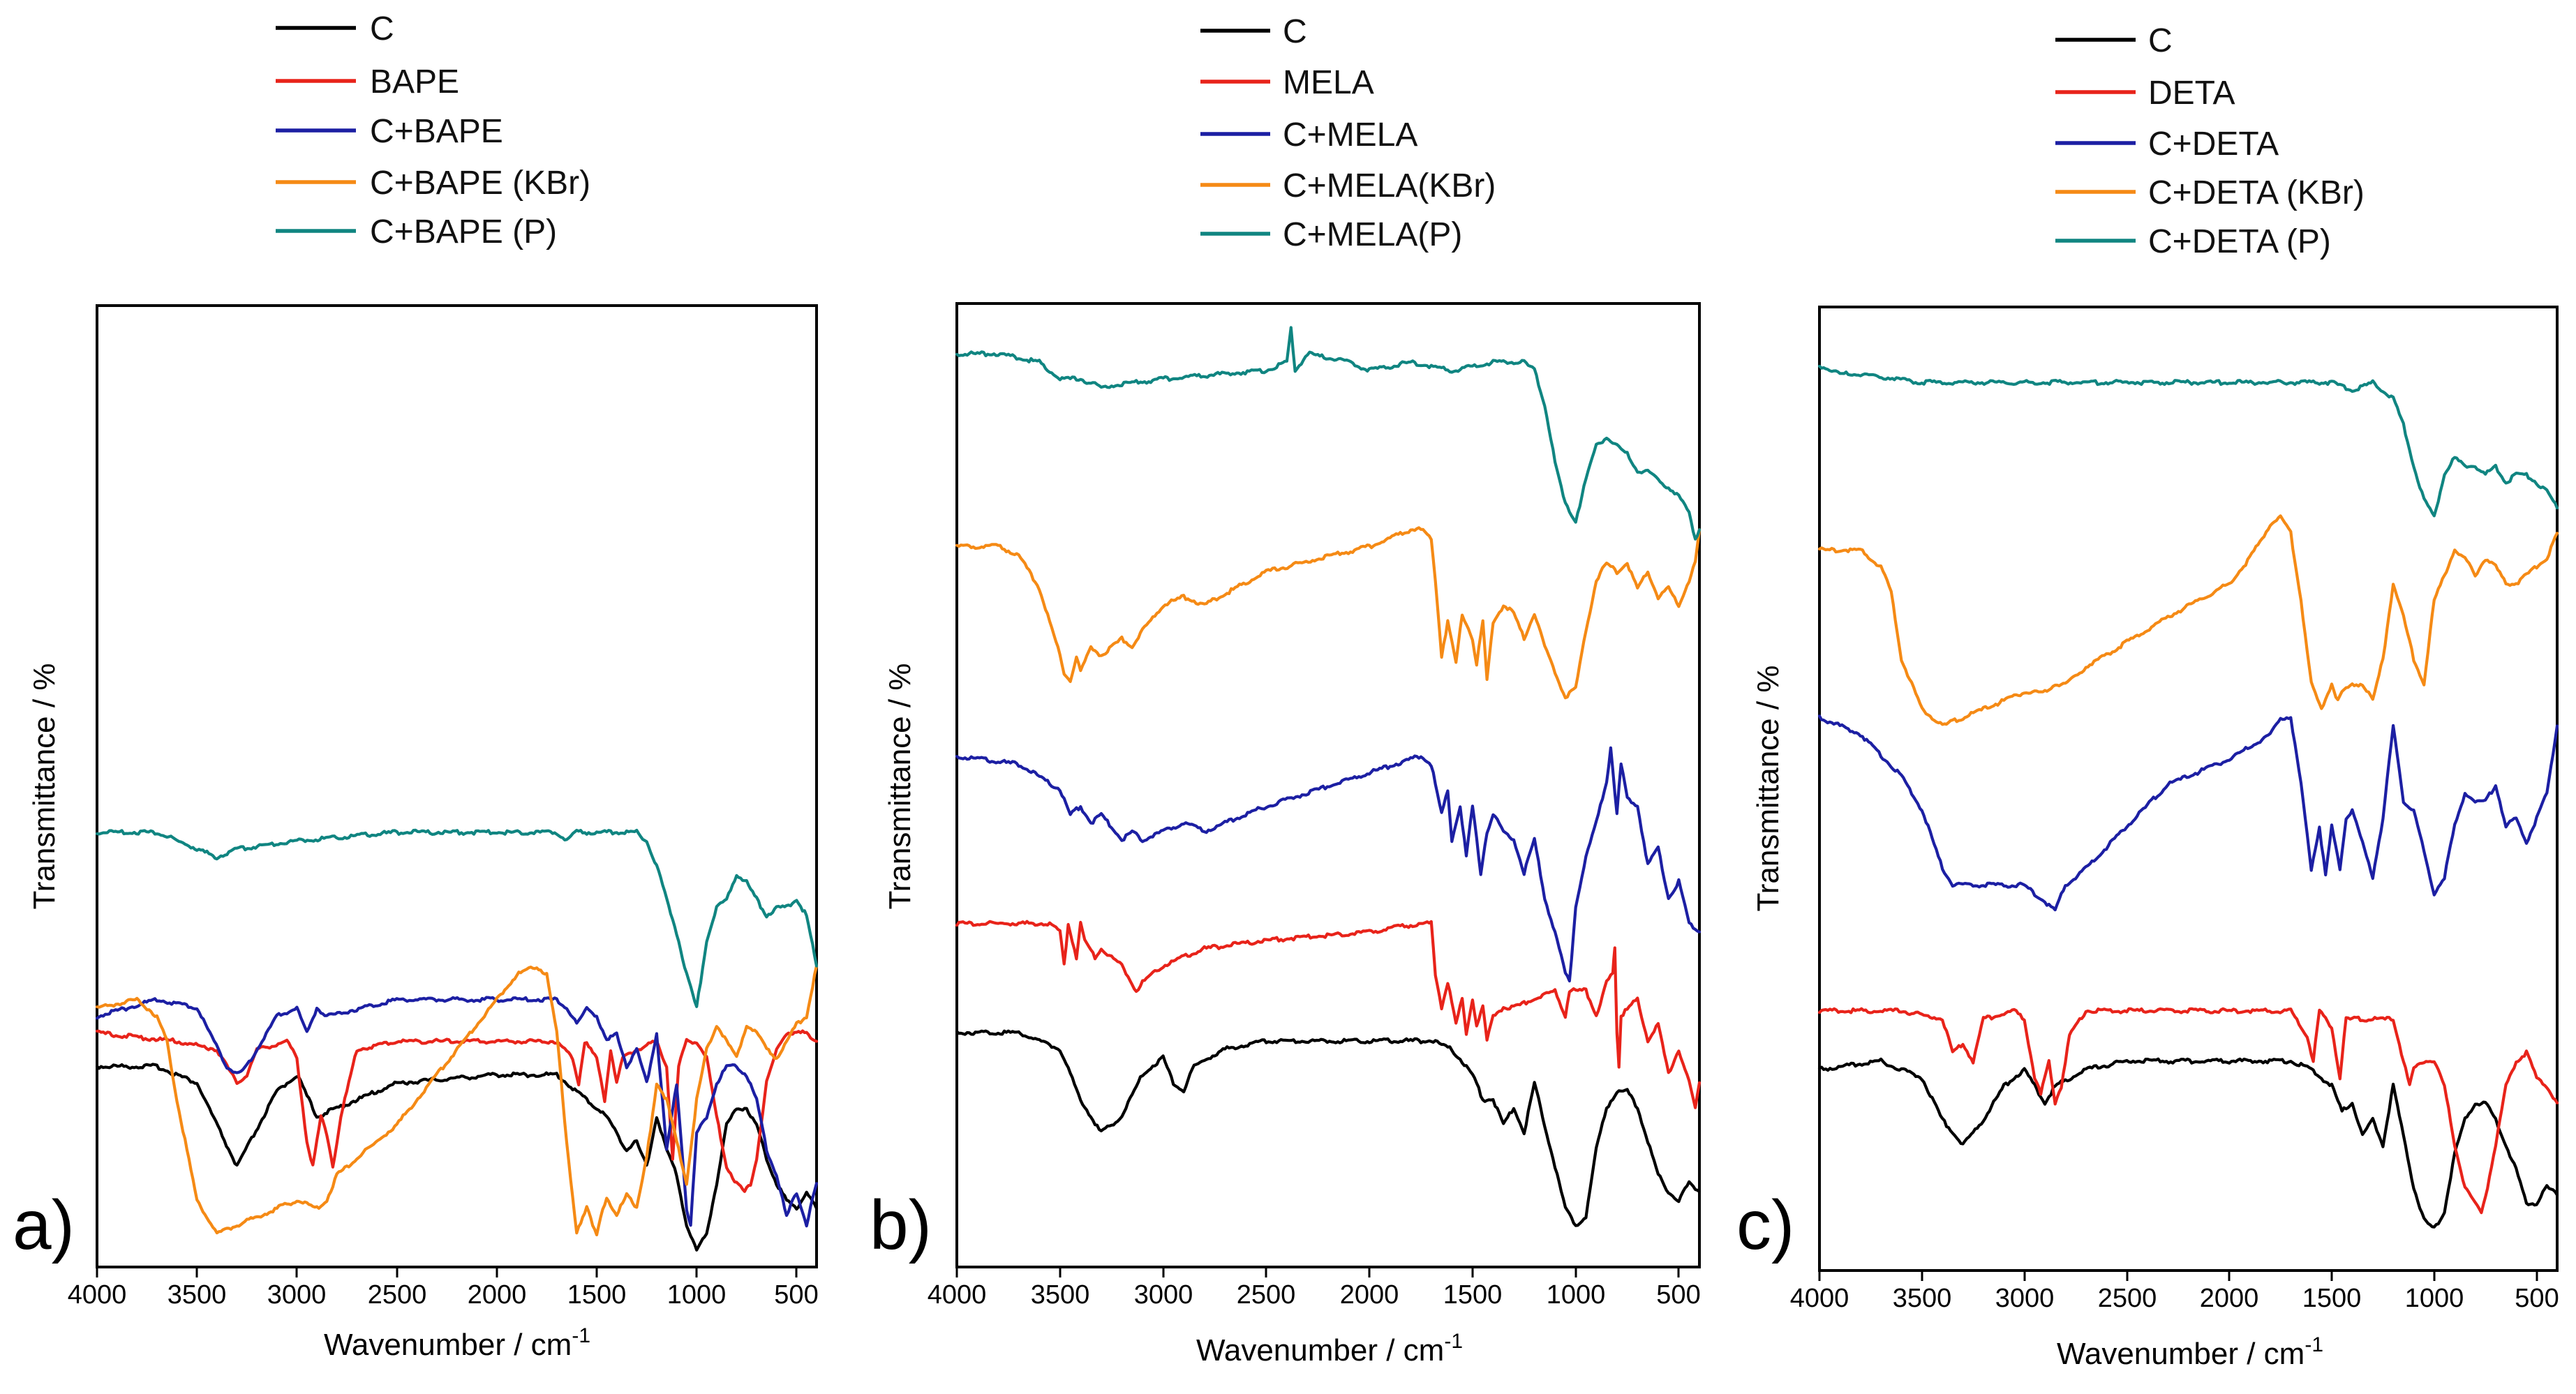 Image resolution: width=2576 pixels, height=1394 pixels. Describe the element at coordinates (1329, 1348) in the screenshot. I see `panel-b-x-axis-title: Wavenumber / cm-1` at that location.